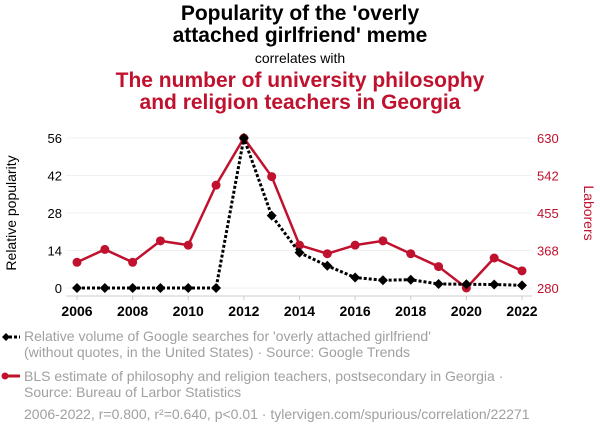 This screenshot has height=436, width=600. What do you see at coordinates (300, 102) in the screenshot?
I see `subtitle-line-2: and religion teachers in Georgia` at bounding box center [300, 102].